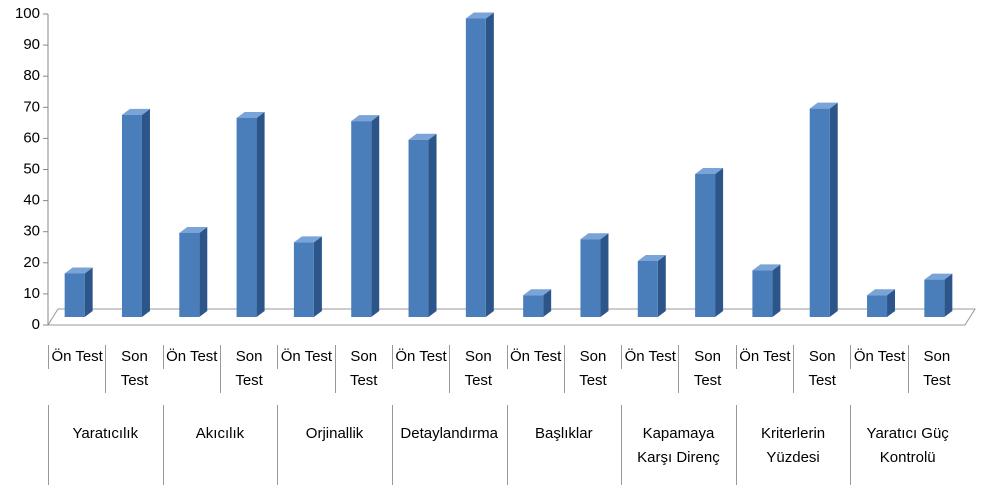 This screenshot has height=490, width=982. I want to click on group-label: Kriterlerin Yüzdesi, so click(793, 445).